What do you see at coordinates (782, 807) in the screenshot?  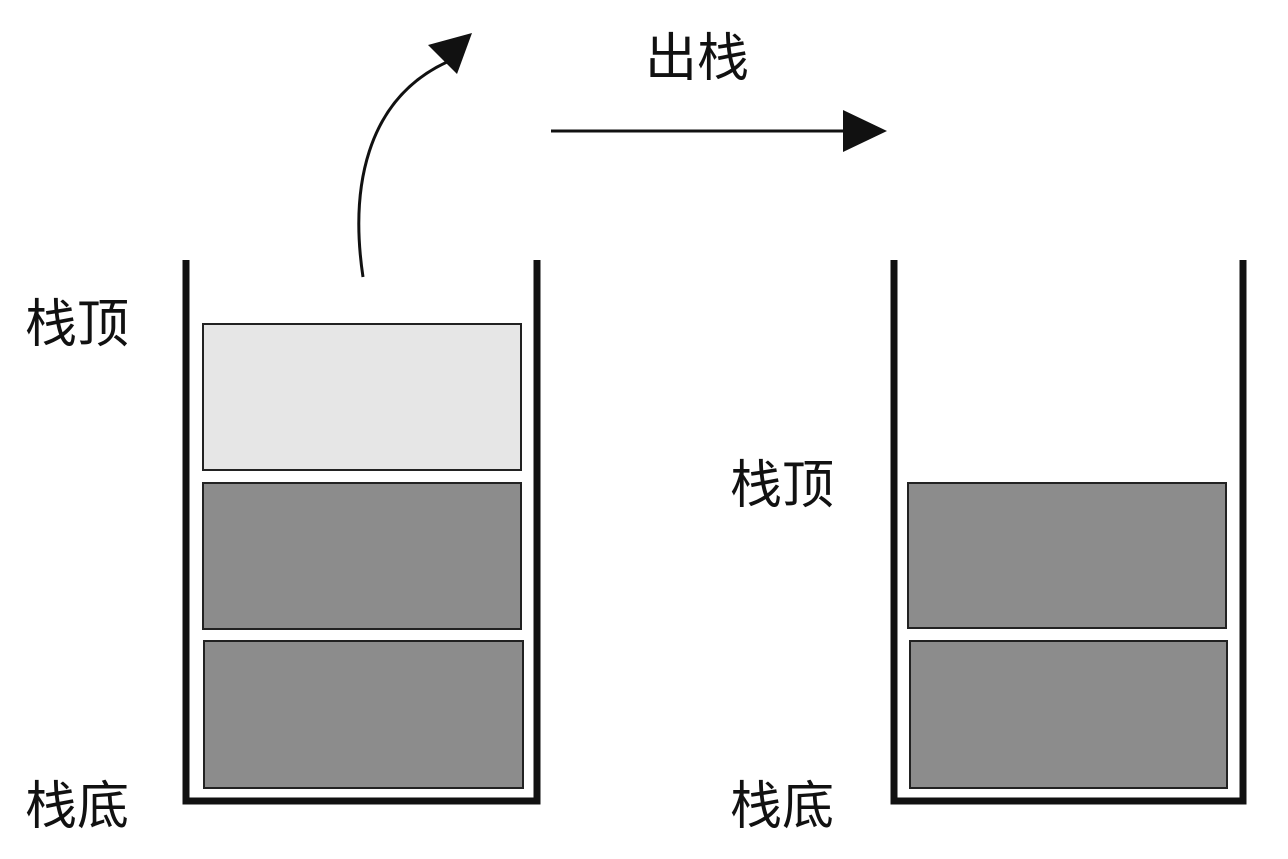 I see `right-stack-bottom-label: 栈底` at bounding box center [782, 807].